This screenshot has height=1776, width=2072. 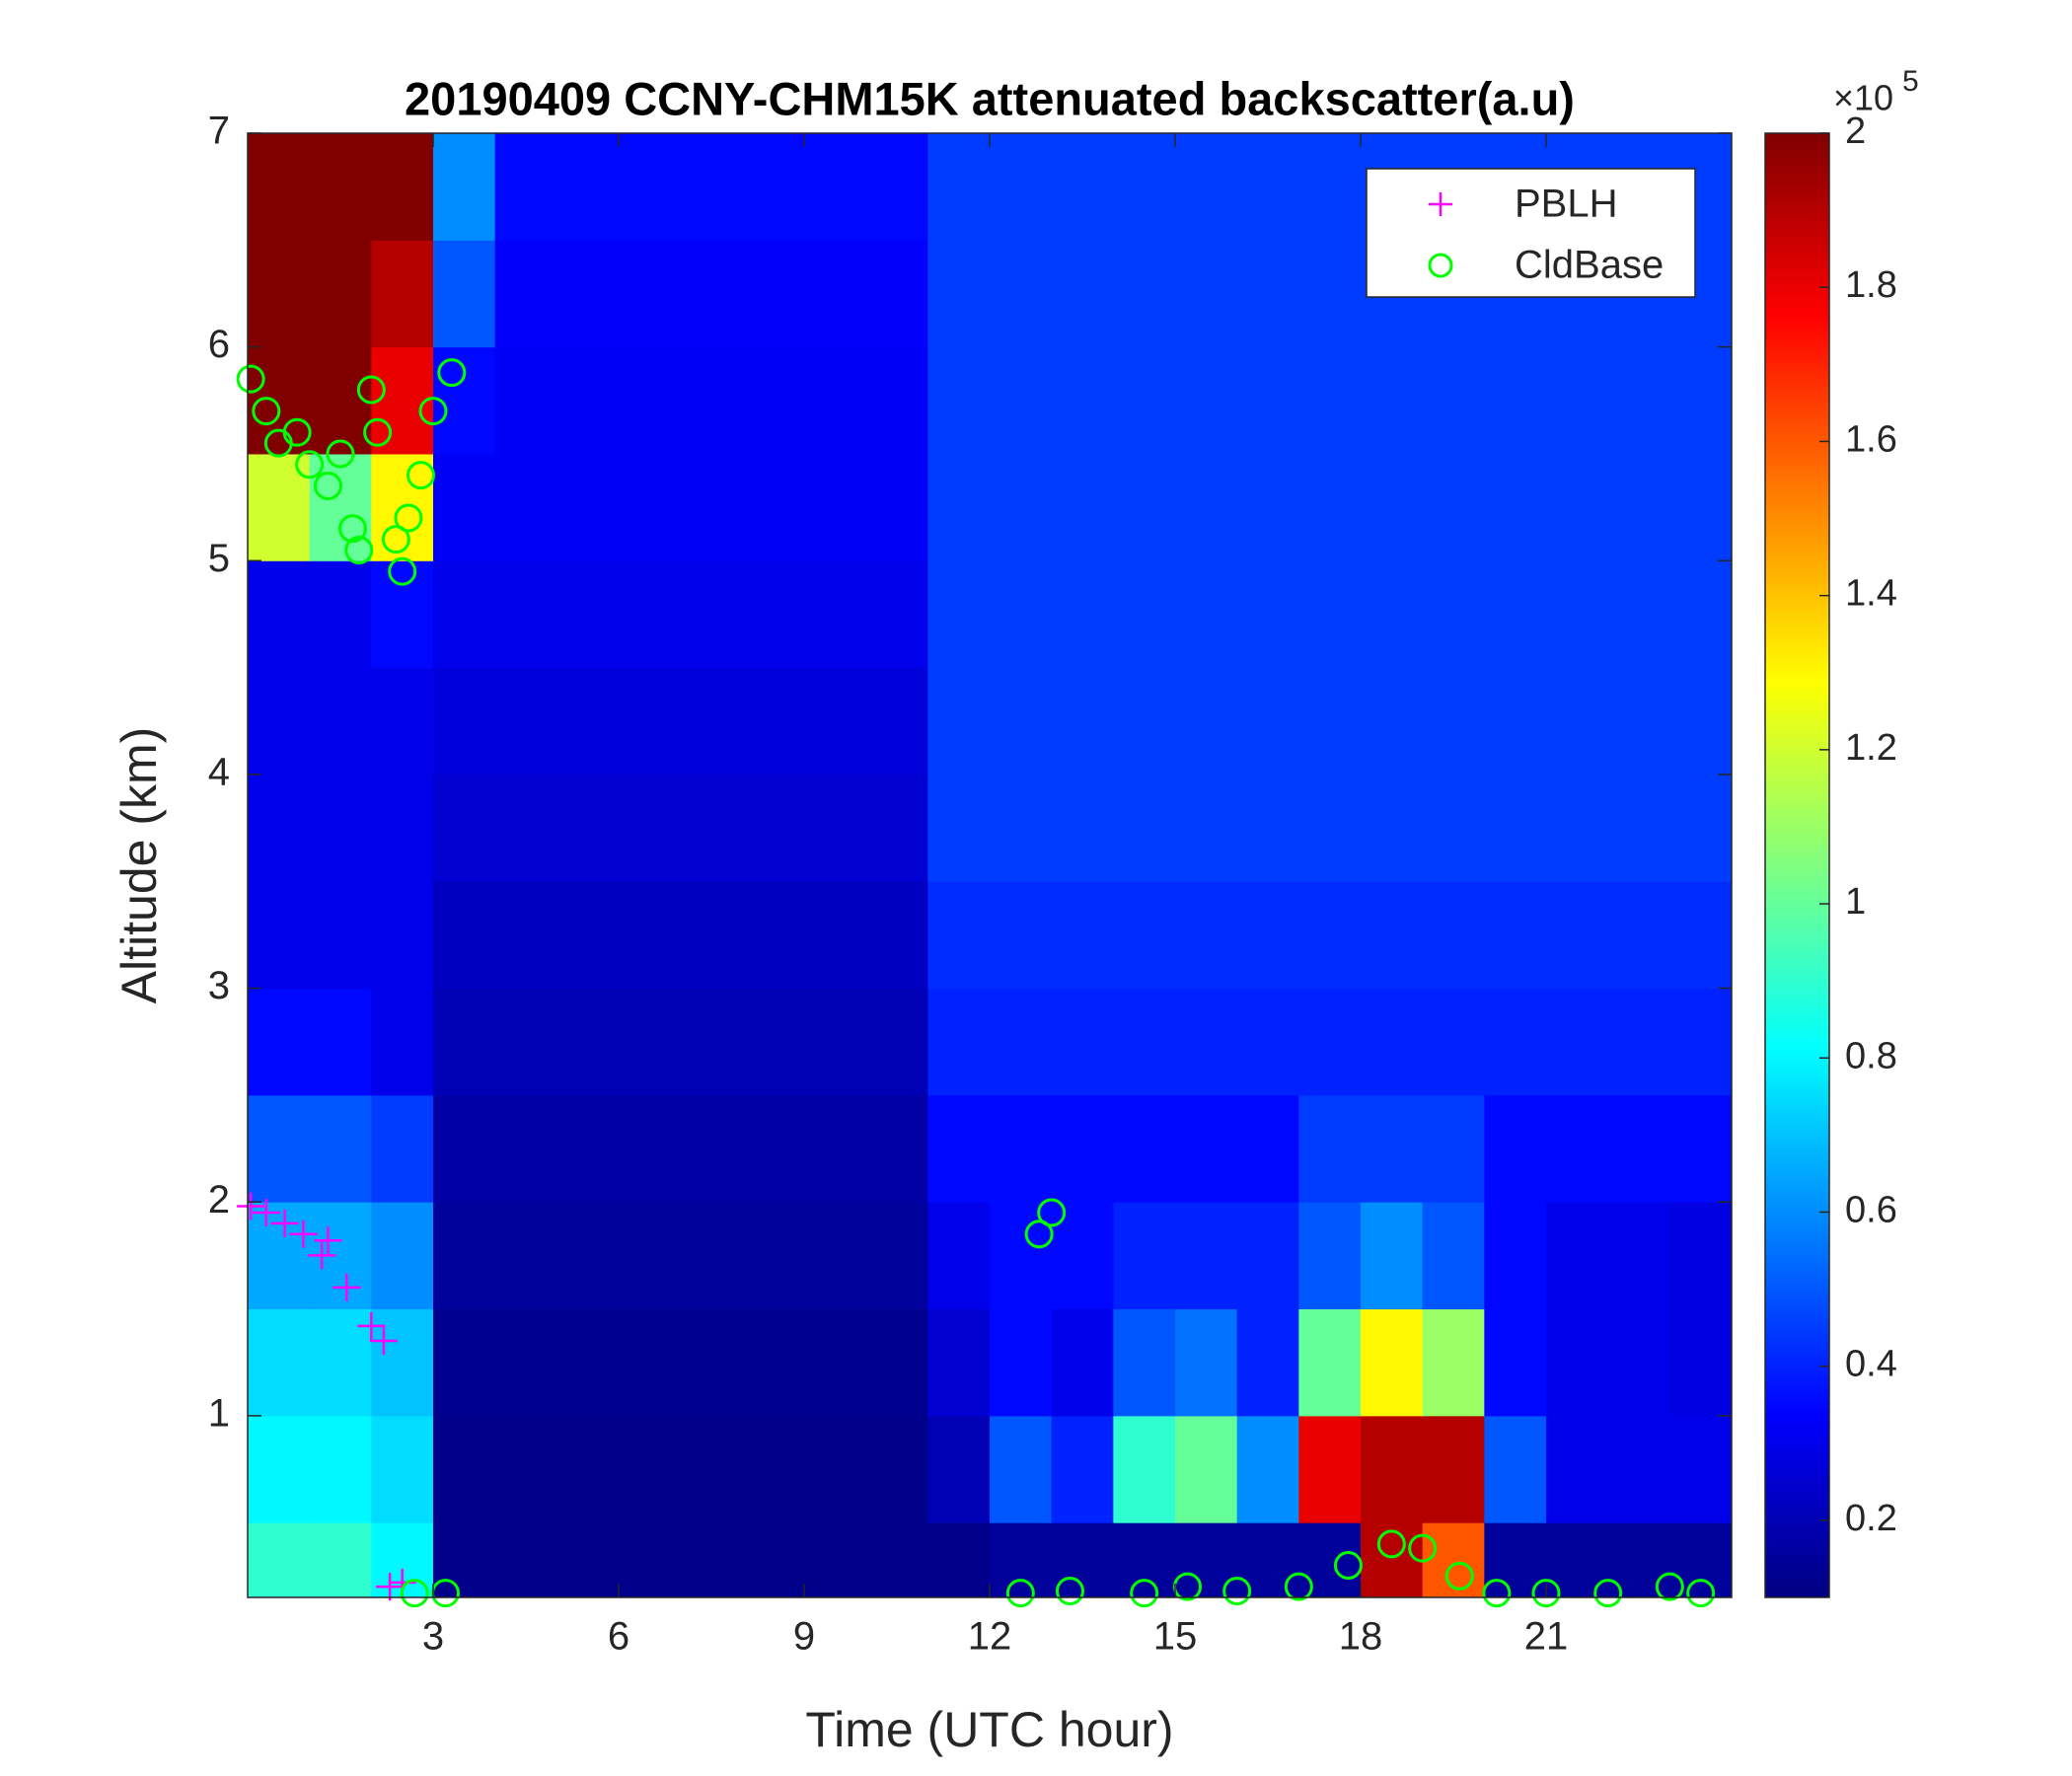 What do you see at coordinates (1855, 902) in the screenshot?
I see `colorbar-tick-label: 1` at bounding box center [1855, 902].